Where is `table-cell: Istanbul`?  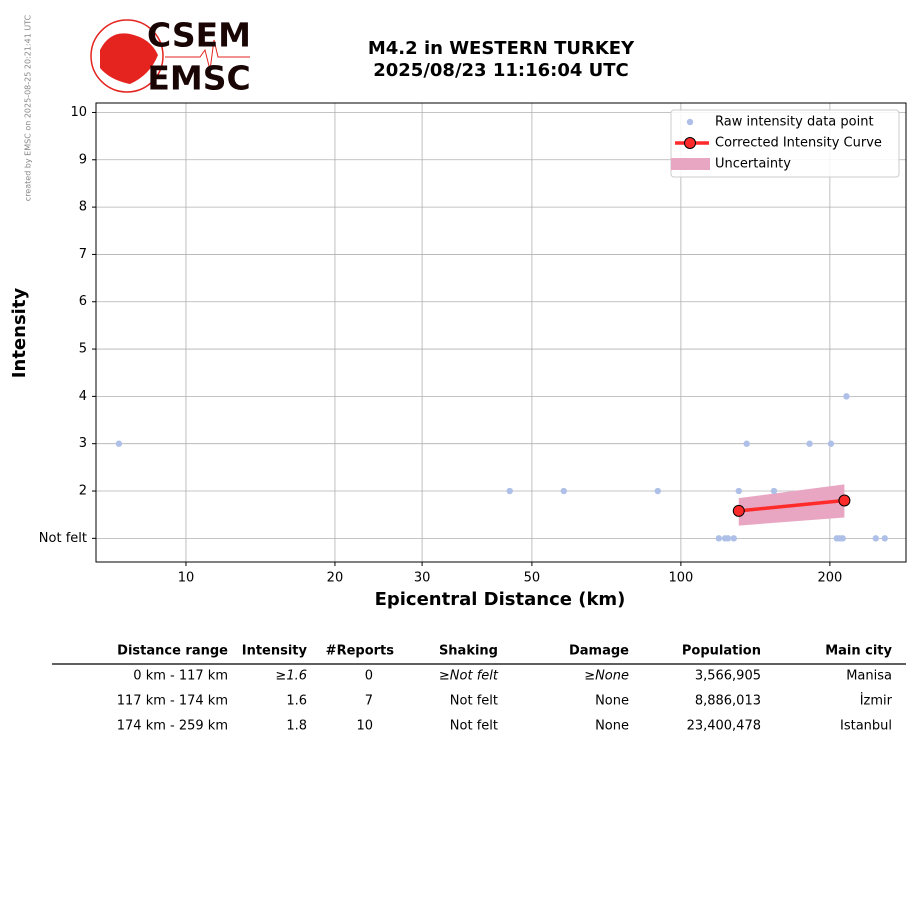 table-cell: Istanbul is located at coordinates (866, 726).